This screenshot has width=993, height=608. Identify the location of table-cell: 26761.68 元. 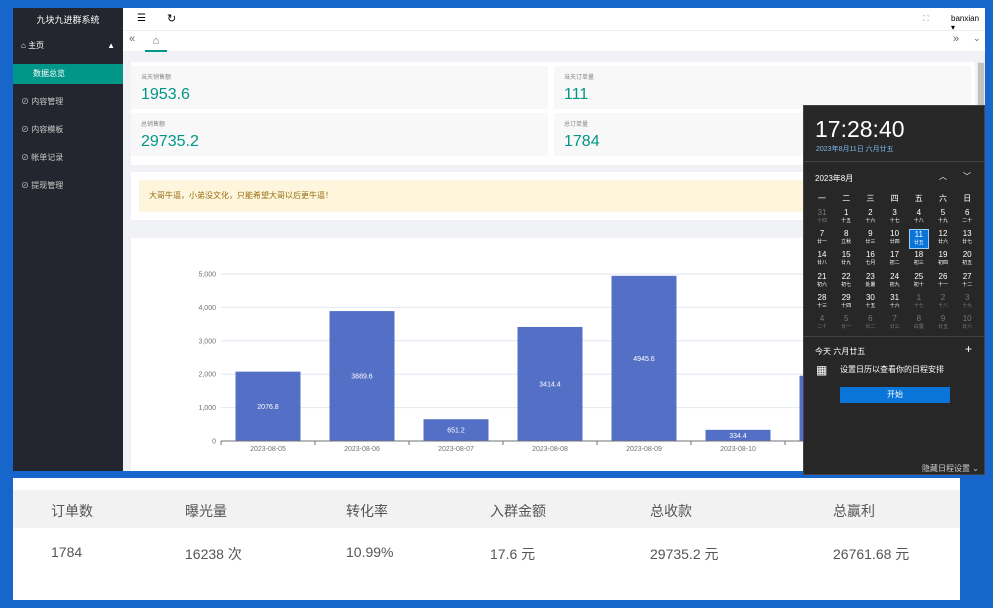
(871, 554).